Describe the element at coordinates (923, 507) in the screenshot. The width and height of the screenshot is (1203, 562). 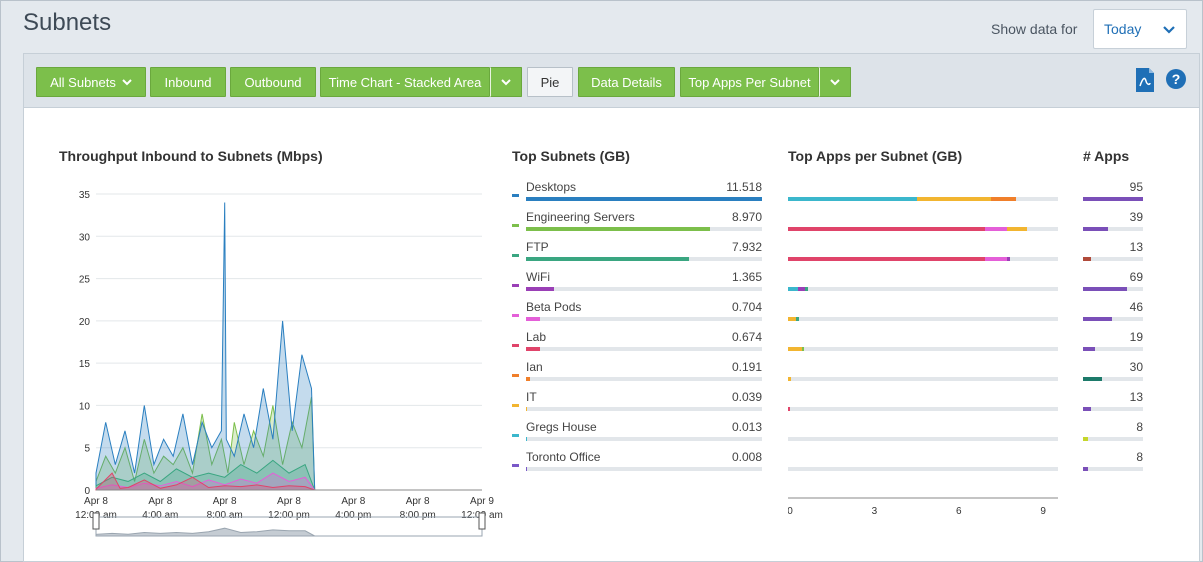
I see `top-apps-axis: 0 3 6 9` at that location.